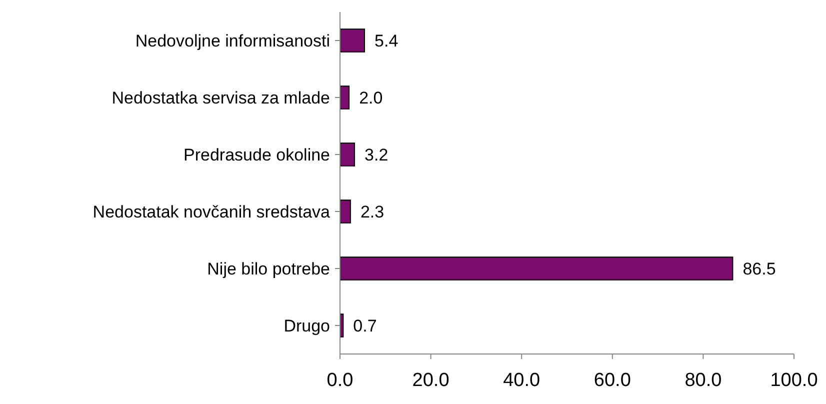  I want to click on data-label: 3.2, so click(376, 154).